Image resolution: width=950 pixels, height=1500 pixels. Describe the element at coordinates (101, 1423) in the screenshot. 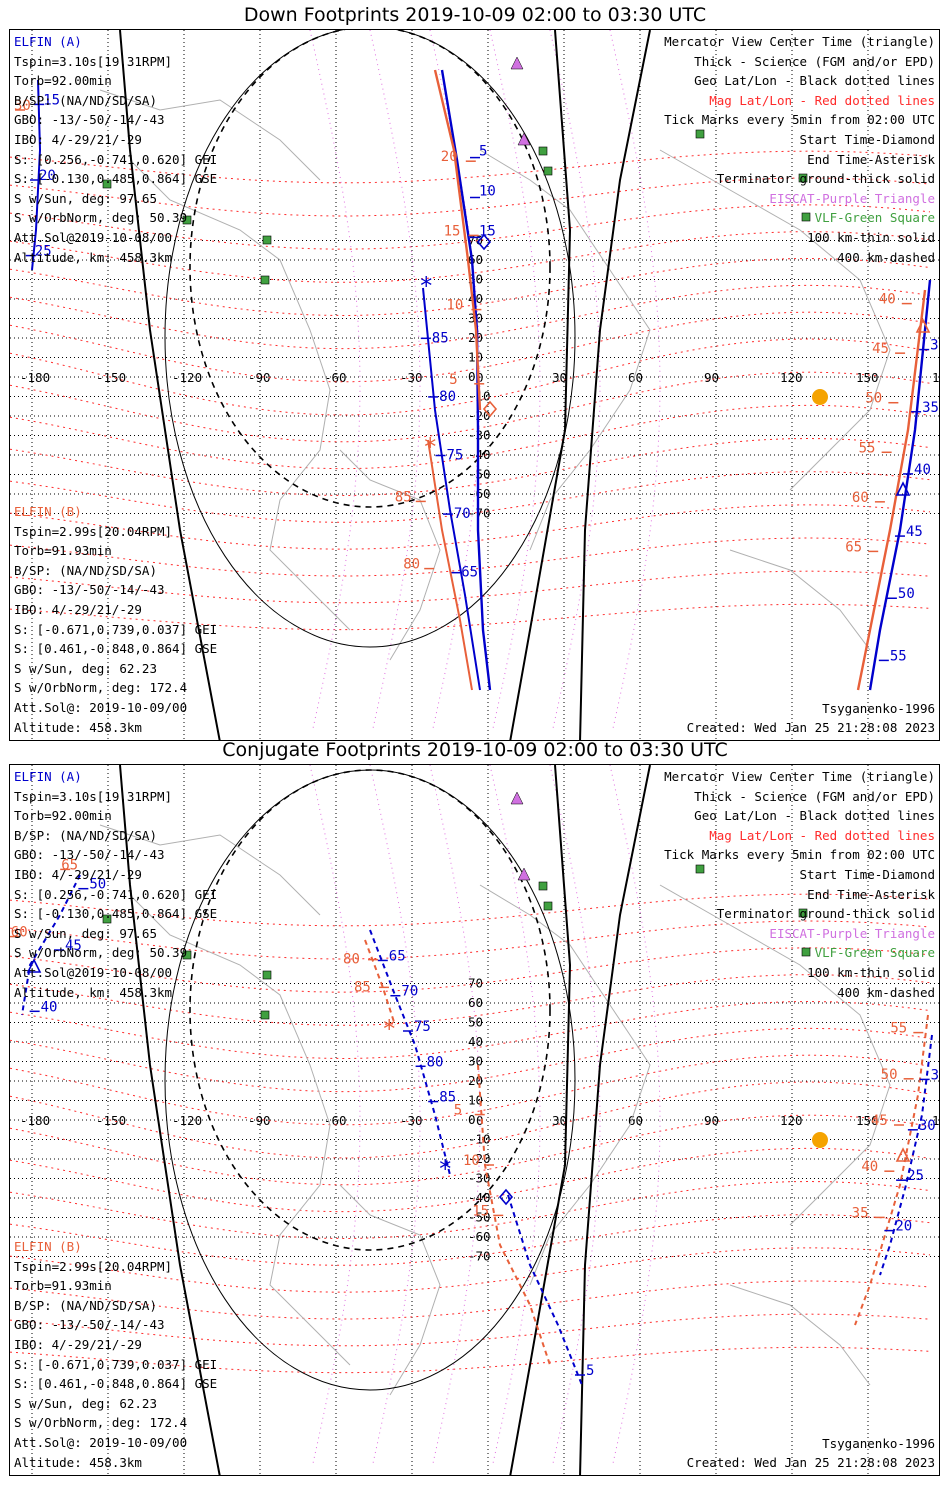

I see `elfin-b-line: S w/OrbNorm, deg: 172.4` at that location.